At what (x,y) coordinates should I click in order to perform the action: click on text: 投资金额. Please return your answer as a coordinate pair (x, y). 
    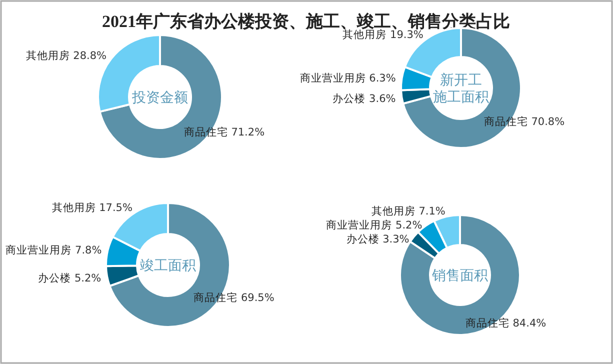
    Looking at the image, I should click on (159, 98).